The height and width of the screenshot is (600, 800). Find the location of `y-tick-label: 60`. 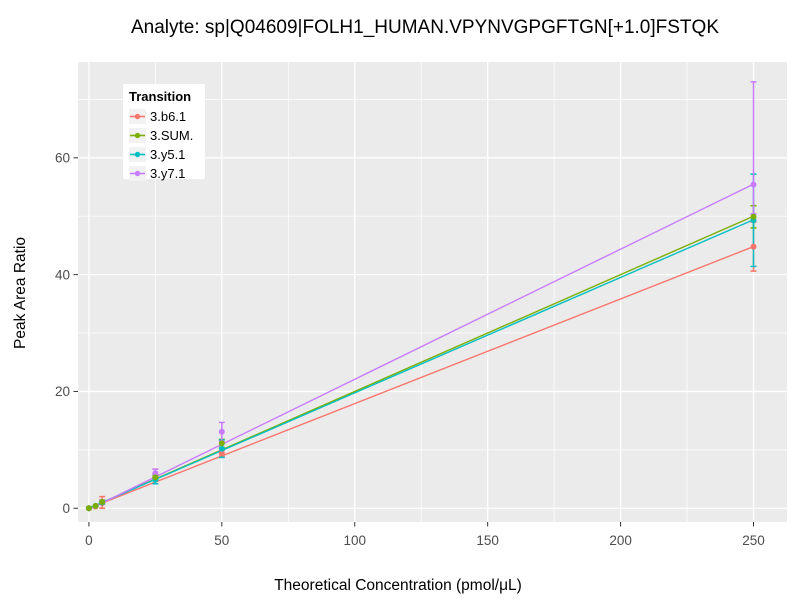

y-tick-label: 60 is located at coordinates (62, 158).